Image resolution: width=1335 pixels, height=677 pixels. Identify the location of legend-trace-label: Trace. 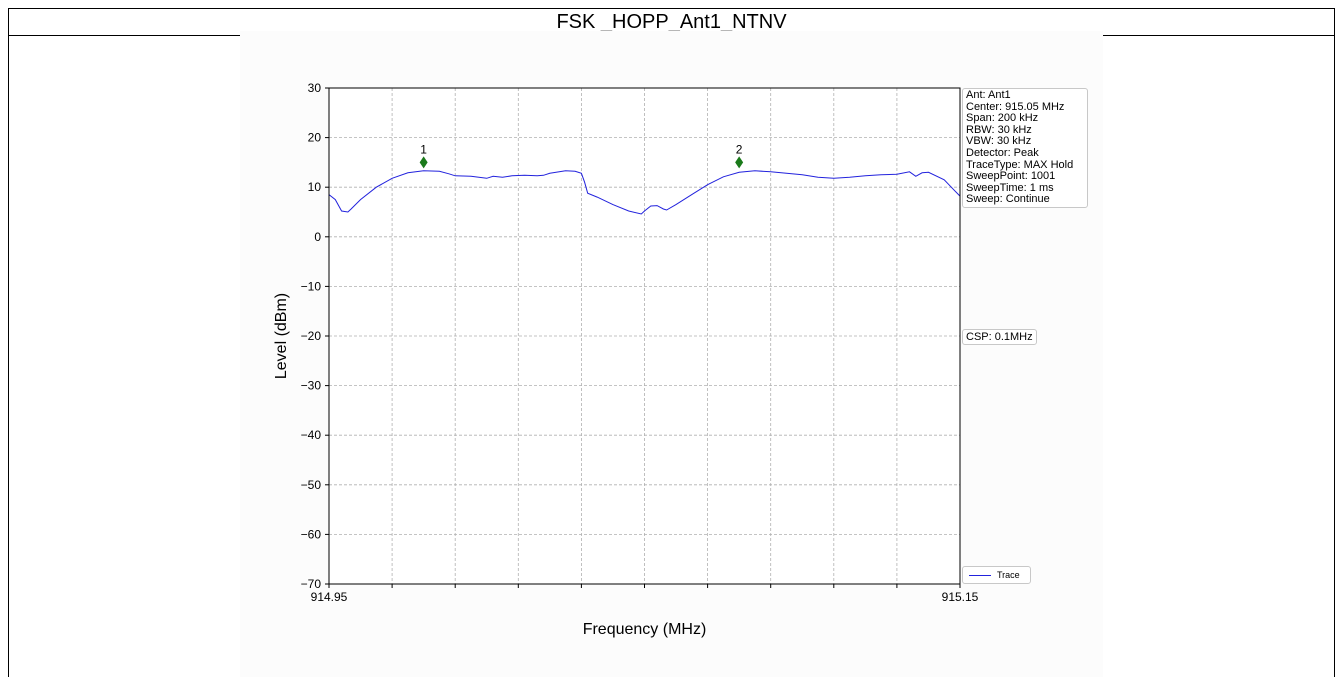
(1008, 575).